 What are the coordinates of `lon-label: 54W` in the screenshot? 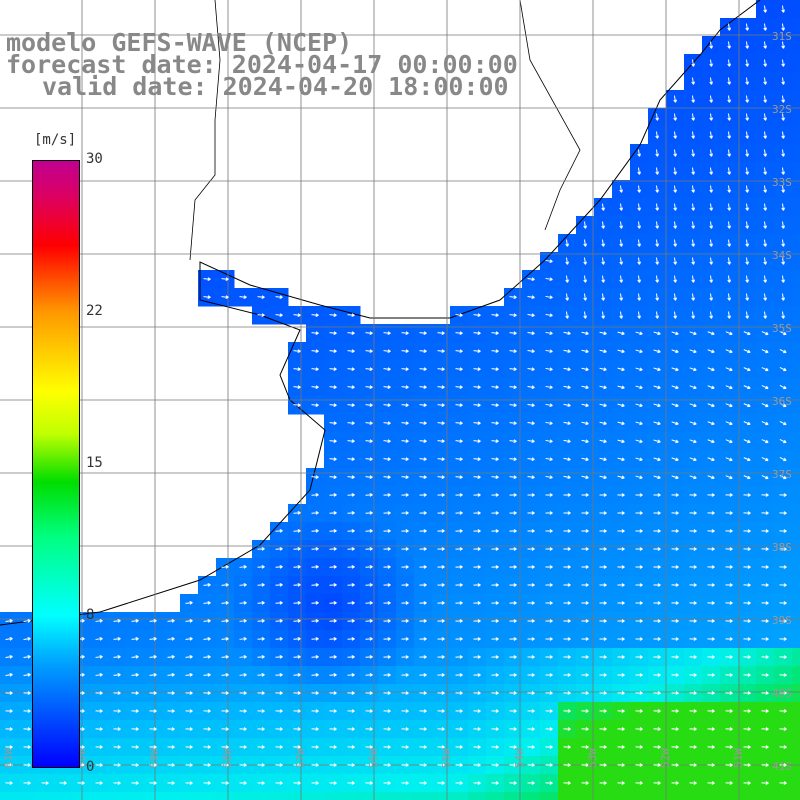 It's located at (519, 758).